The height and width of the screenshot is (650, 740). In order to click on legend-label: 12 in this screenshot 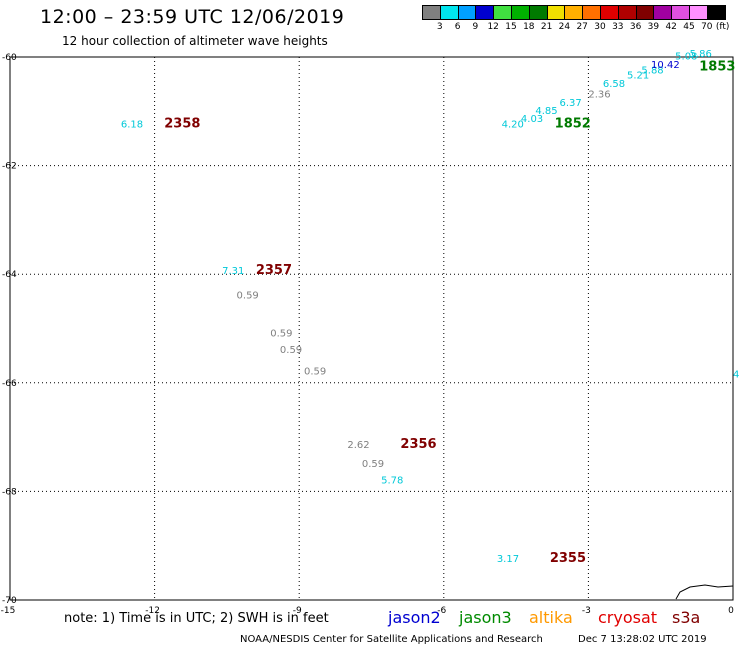, I will do `click(493, 27)`.